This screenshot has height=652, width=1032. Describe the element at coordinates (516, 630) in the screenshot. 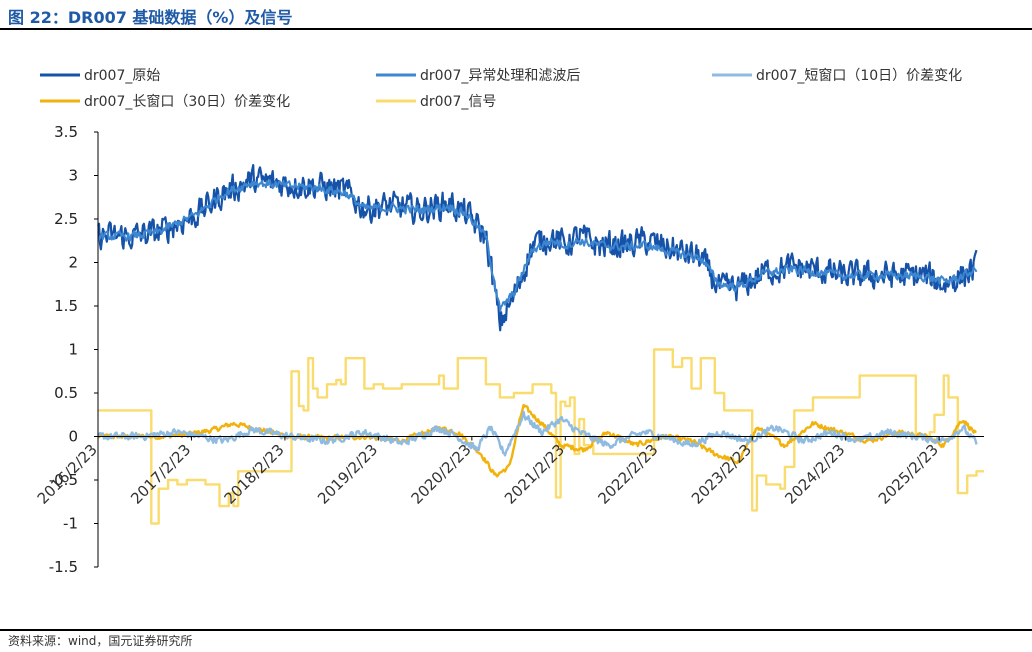

I see `bottom-divider` at that location.